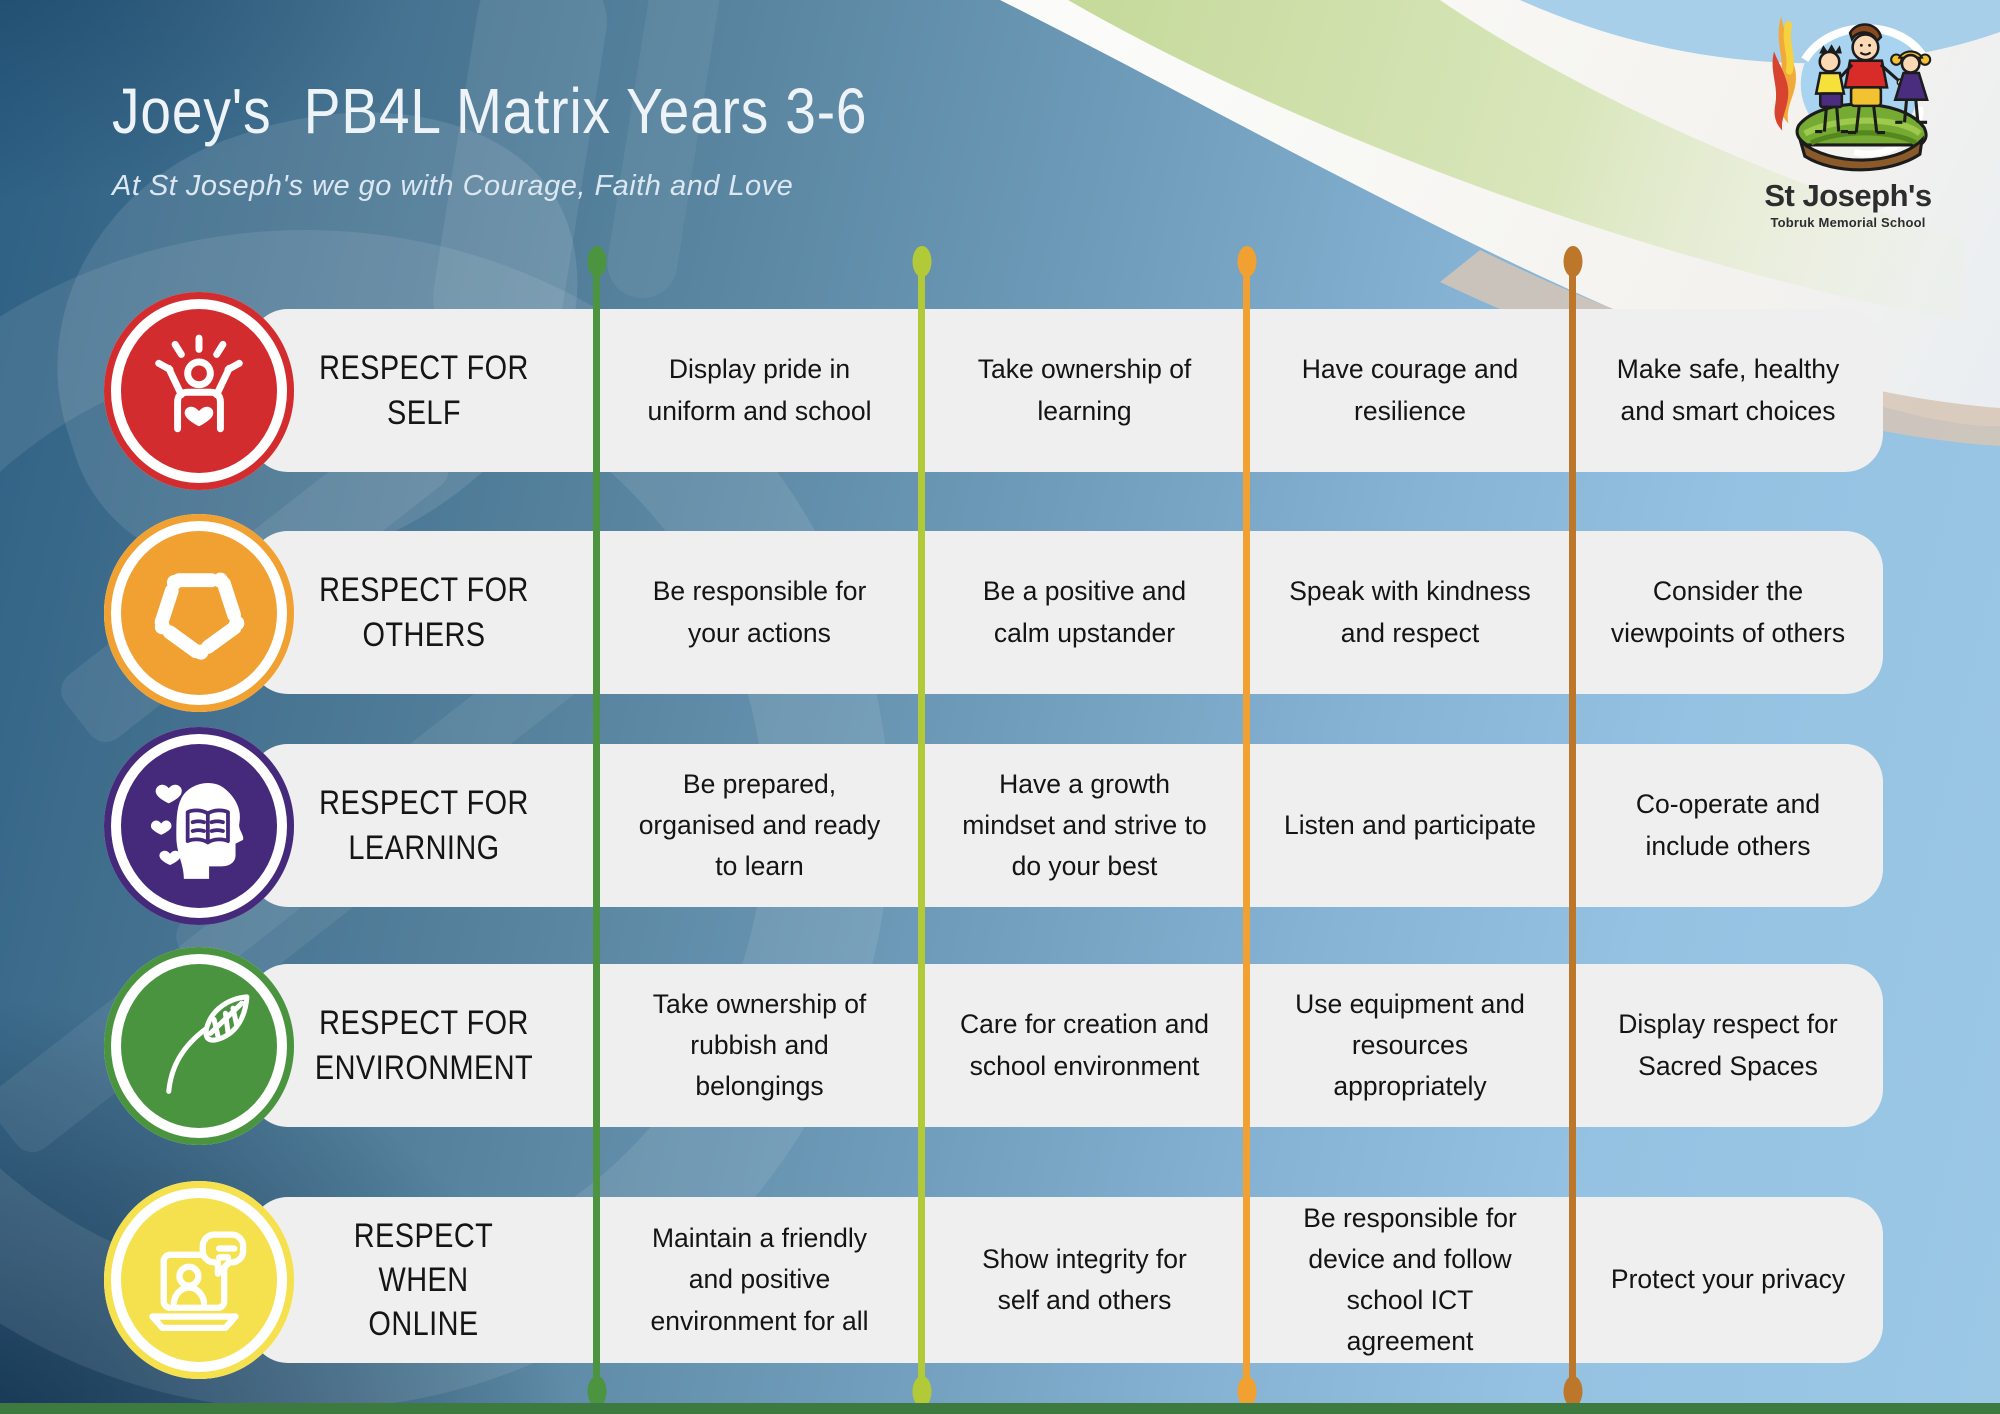  I want to click on laptop-chat-icon, so click(199, 1280).